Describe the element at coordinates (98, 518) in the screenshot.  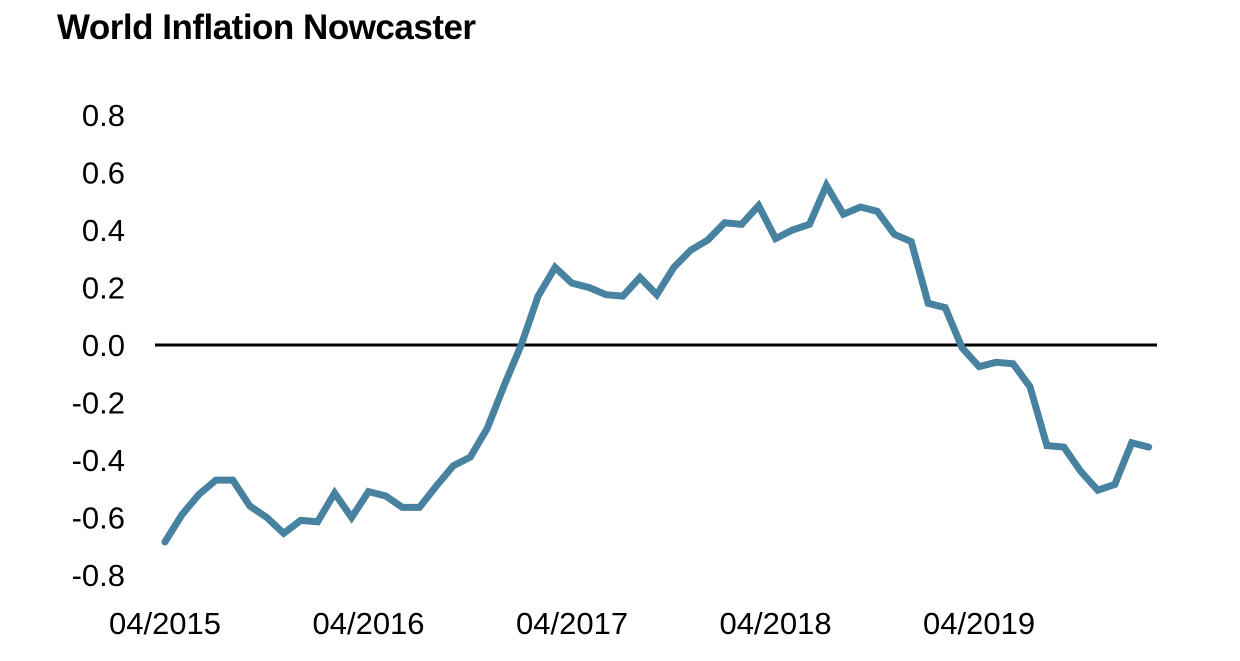
I see `y-tick-label: -0.6` at that location.